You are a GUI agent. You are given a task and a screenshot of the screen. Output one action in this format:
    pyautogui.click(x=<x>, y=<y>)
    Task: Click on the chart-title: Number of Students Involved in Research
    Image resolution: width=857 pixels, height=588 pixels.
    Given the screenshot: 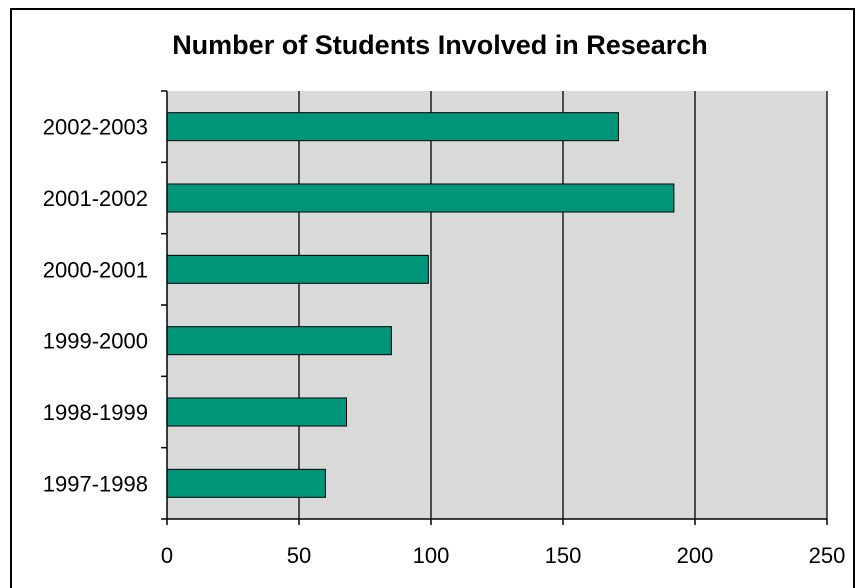 What is the action you would take?
    pyautogui.click(x=440, y=45)
    